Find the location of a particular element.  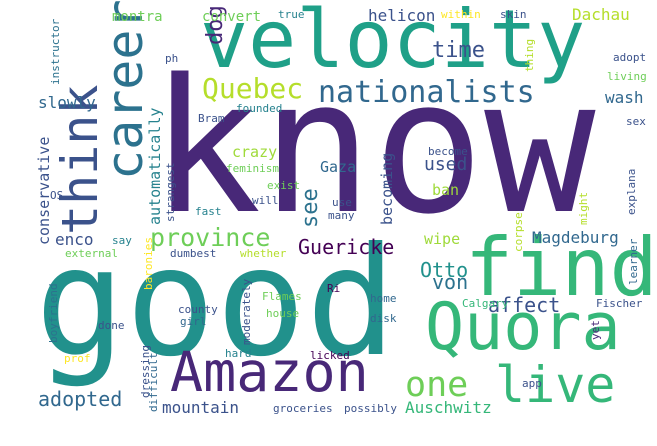

word-ri: Ri is located at coordinates (334, 288).